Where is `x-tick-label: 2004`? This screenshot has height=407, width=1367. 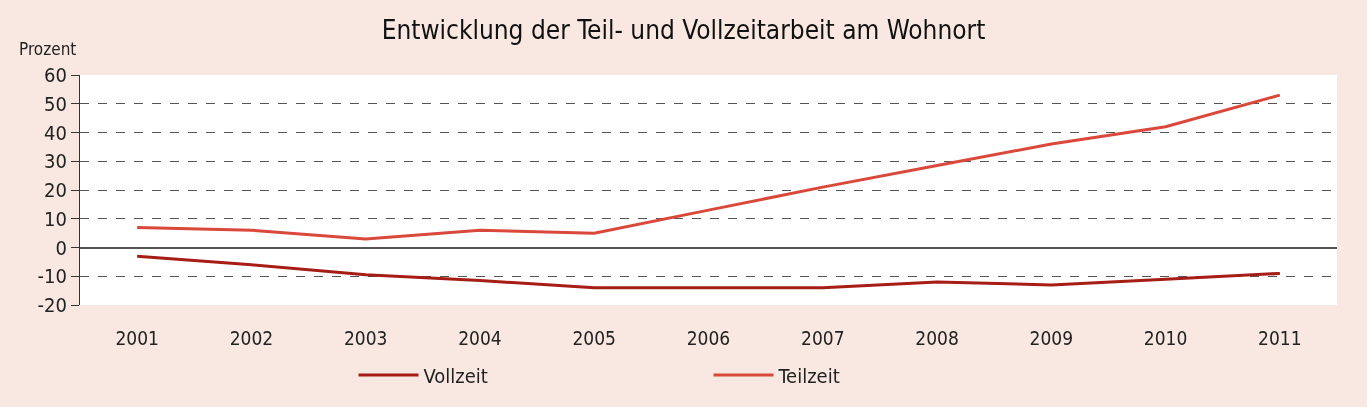
x-tick-label: 2004 is located at coordinates (480, 338).